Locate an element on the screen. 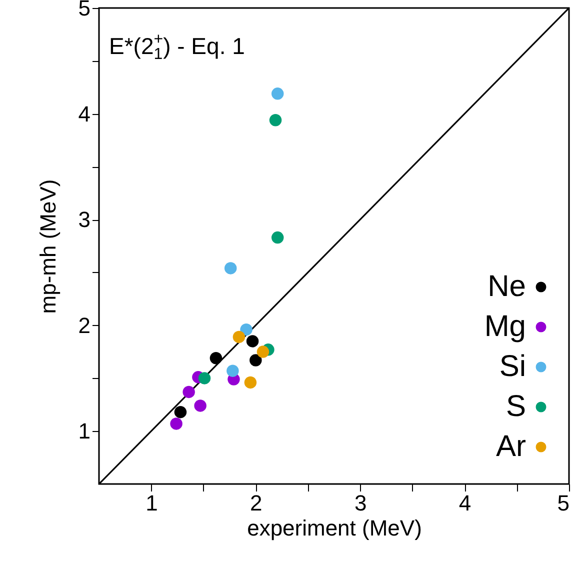 This screenshot has width=574, height=577. y-tick-label: 2 is located at coordinates (84, 325).